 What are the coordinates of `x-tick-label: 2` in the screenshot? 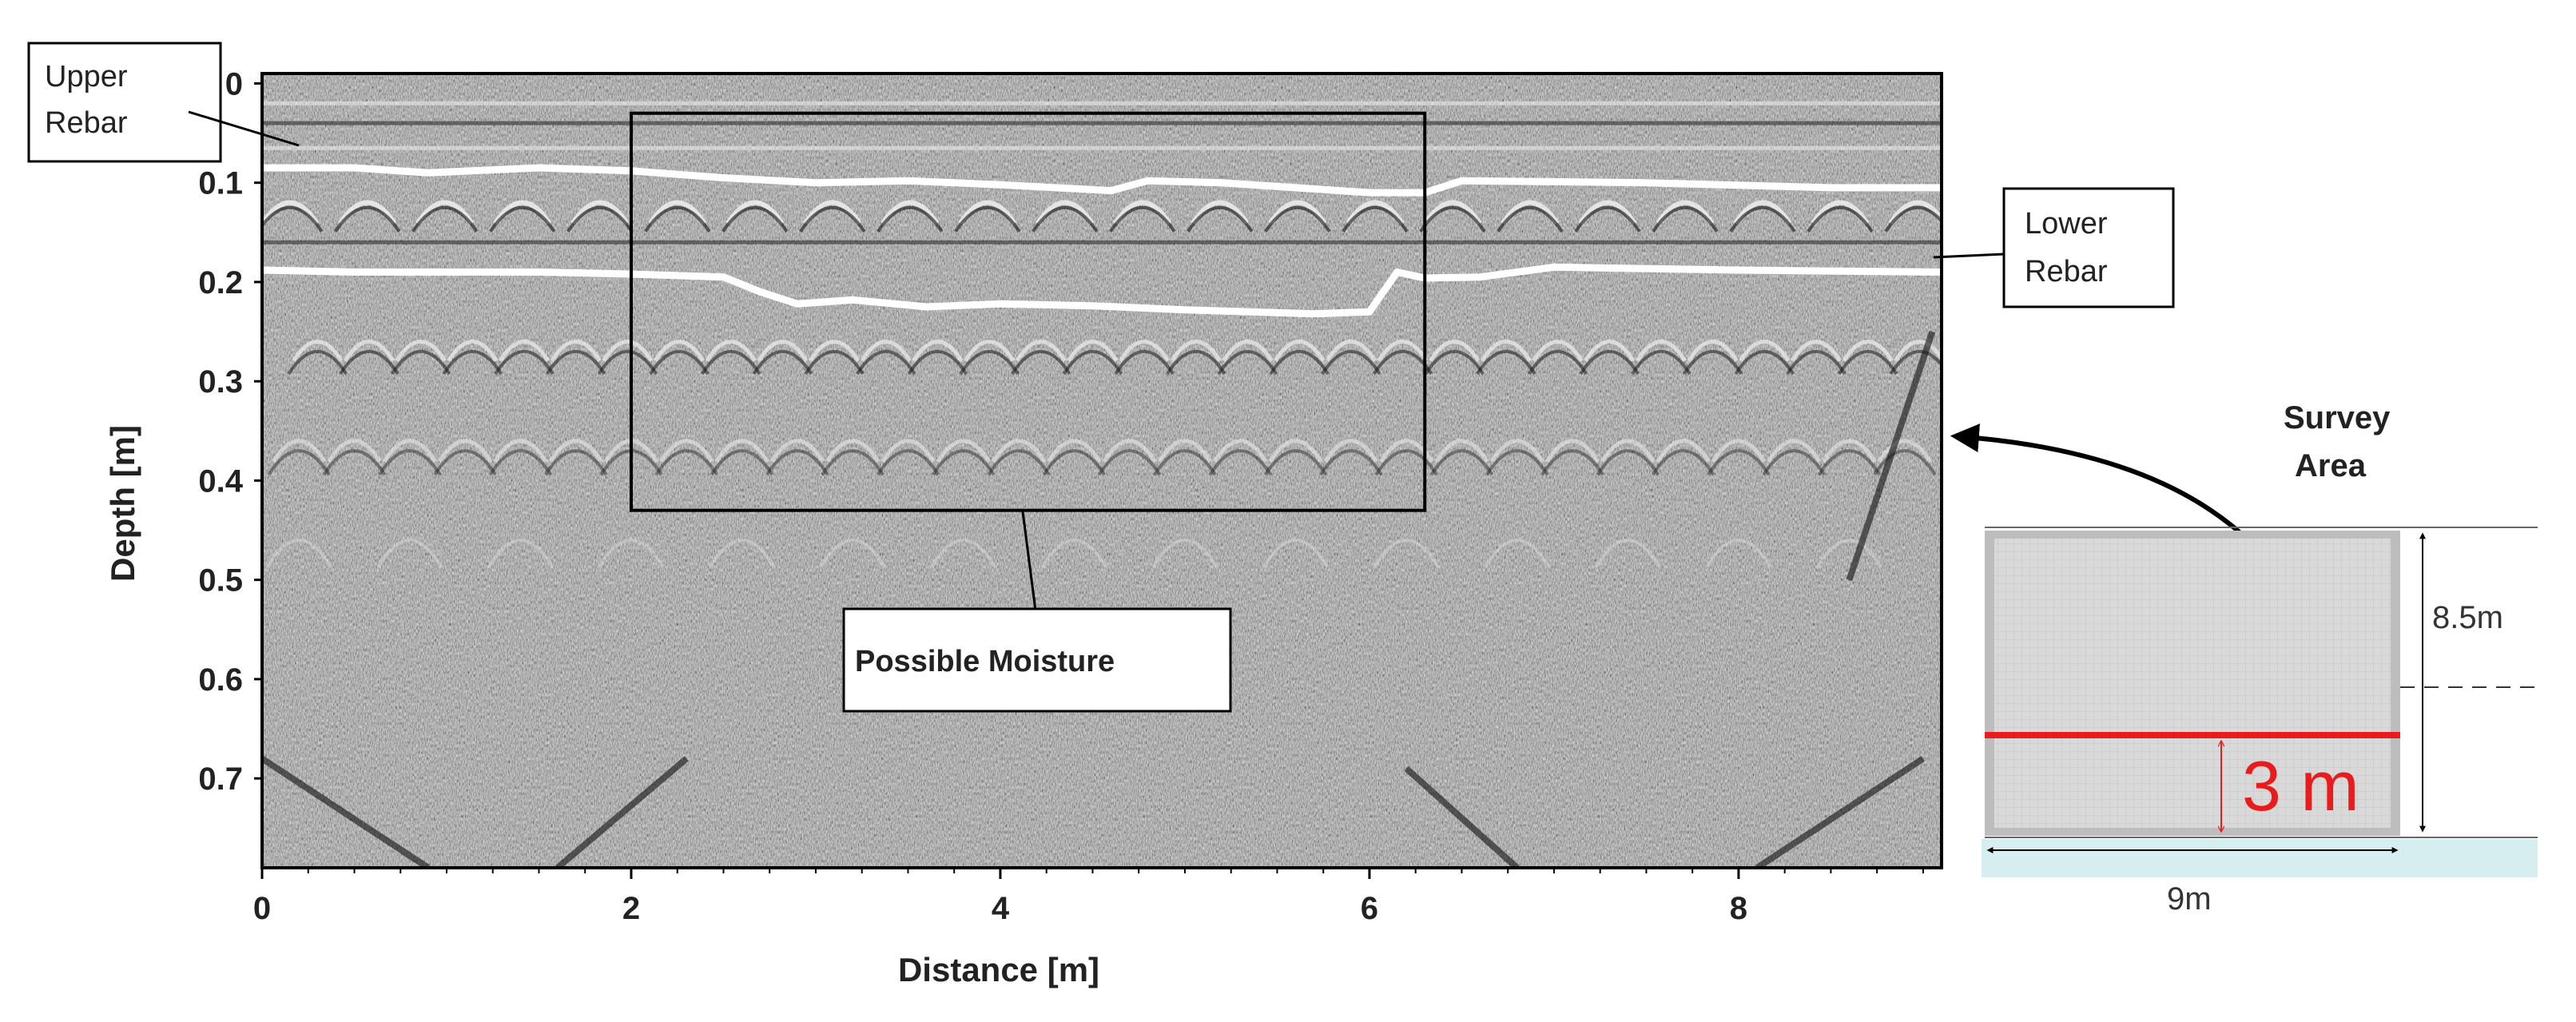 It's located at (631, 908).